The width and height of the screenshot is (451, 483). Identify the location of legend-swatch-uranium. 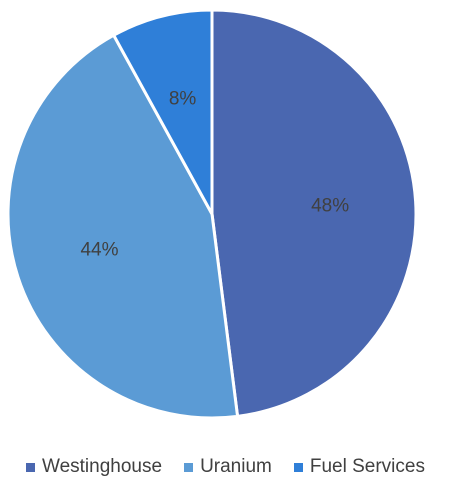
(189, 467).